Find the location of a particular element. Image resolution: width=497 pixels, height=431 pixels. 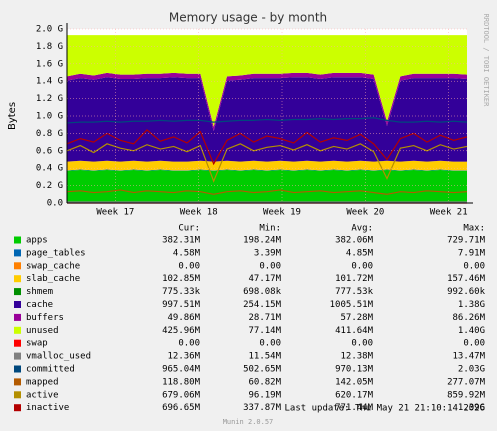

legend-stat: 775.33k is located at coordinates (181, 292).